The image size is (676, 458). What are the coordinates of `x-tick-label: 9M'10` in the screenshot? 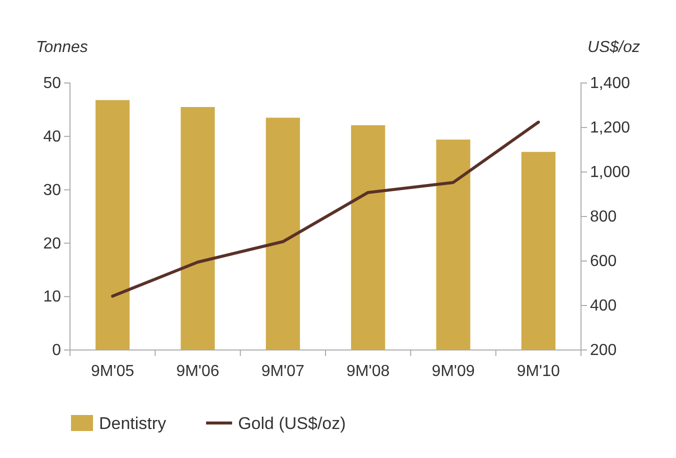 It's located at (538, 371).